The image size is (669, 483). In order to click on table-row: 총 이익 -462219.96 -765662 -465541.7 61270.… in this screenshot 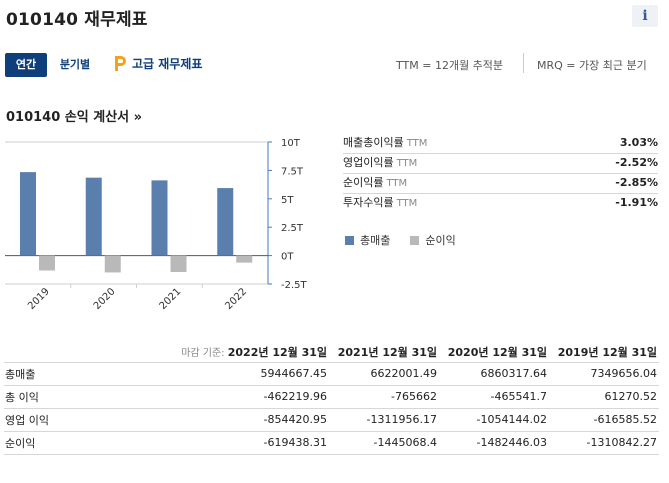, I will do `click(331, 396)`.